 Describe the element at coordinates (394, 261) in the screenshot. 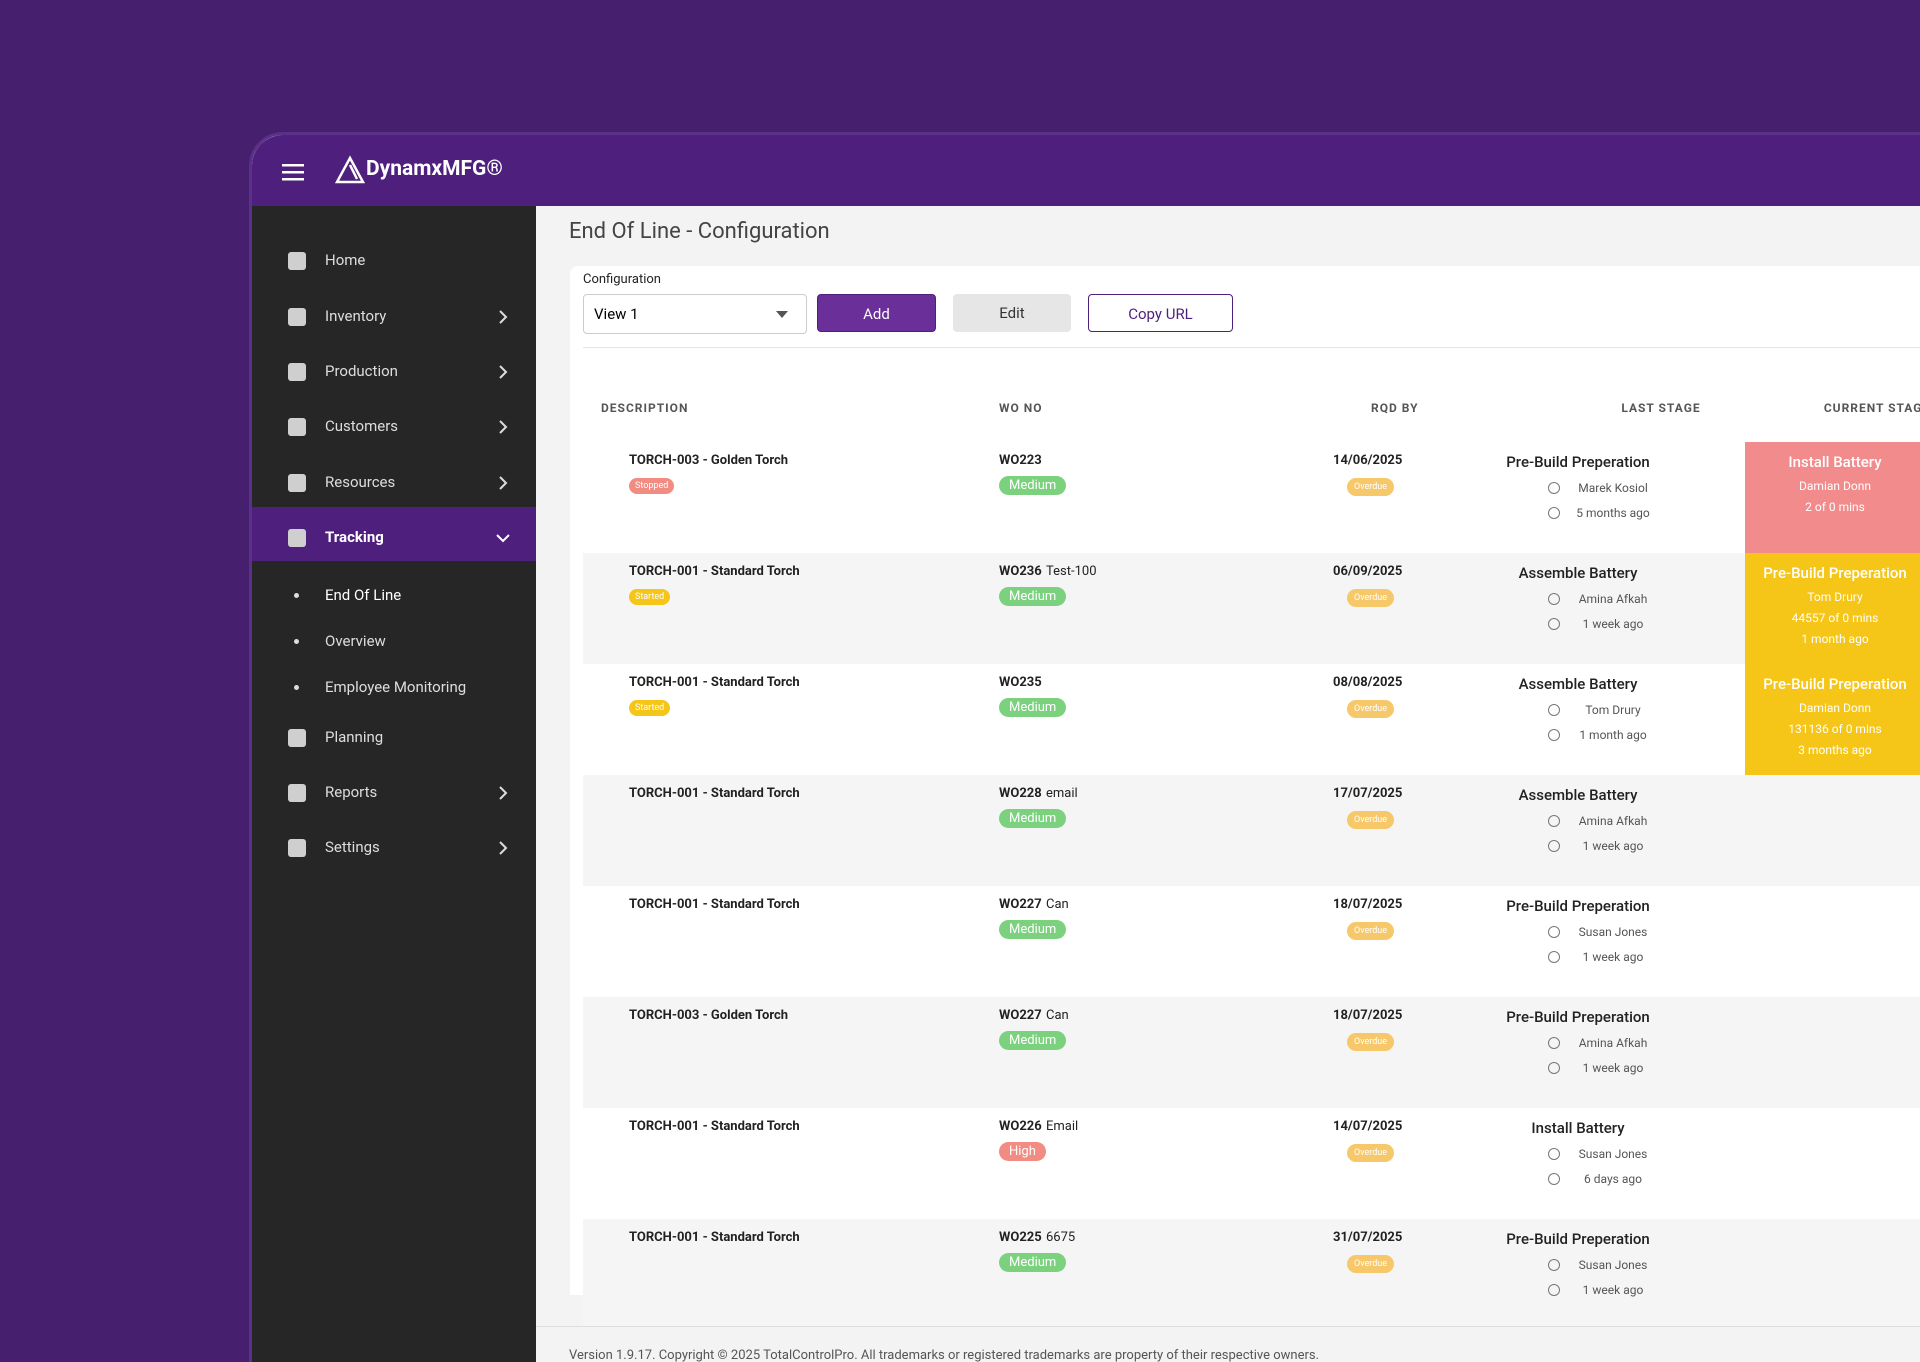

I see `nav-item: Home` at that location.